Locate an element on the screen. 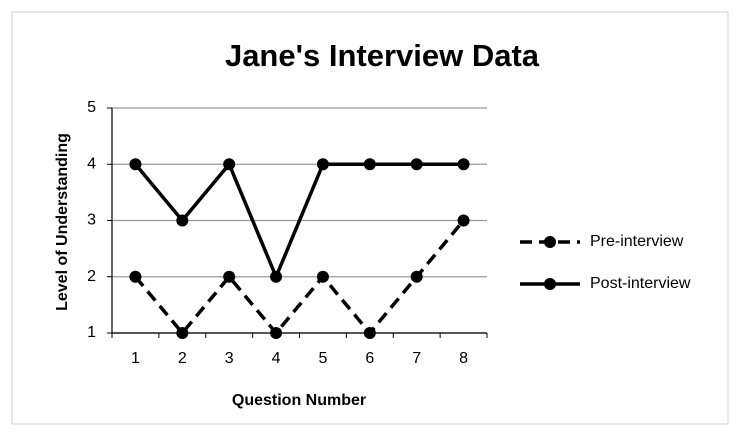  legend-label: Post-interview is located at coordinates (640, 283).